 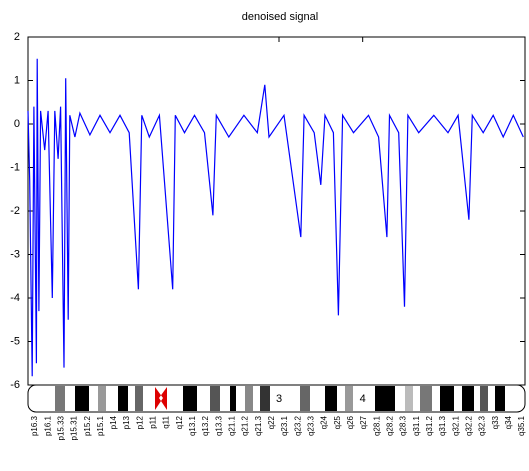 What do you see at coordinates (468, 425) in the screenshot?
I see `band-label: q32.2` at bounding box center [468, 425].